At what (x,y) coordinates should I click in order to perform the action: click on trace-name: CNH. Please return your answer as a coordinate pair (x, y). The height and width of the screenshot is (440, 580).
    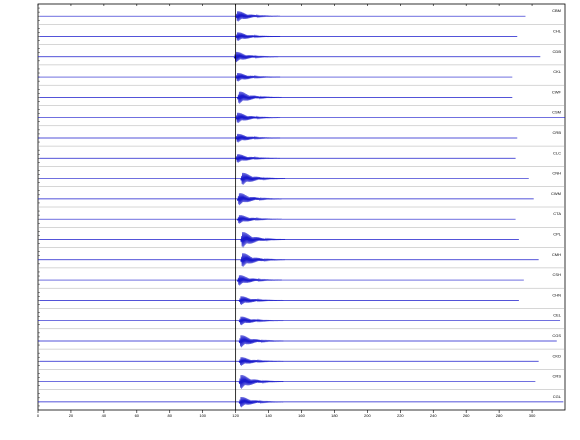
    Looking at the image, I should click on (556, 173).